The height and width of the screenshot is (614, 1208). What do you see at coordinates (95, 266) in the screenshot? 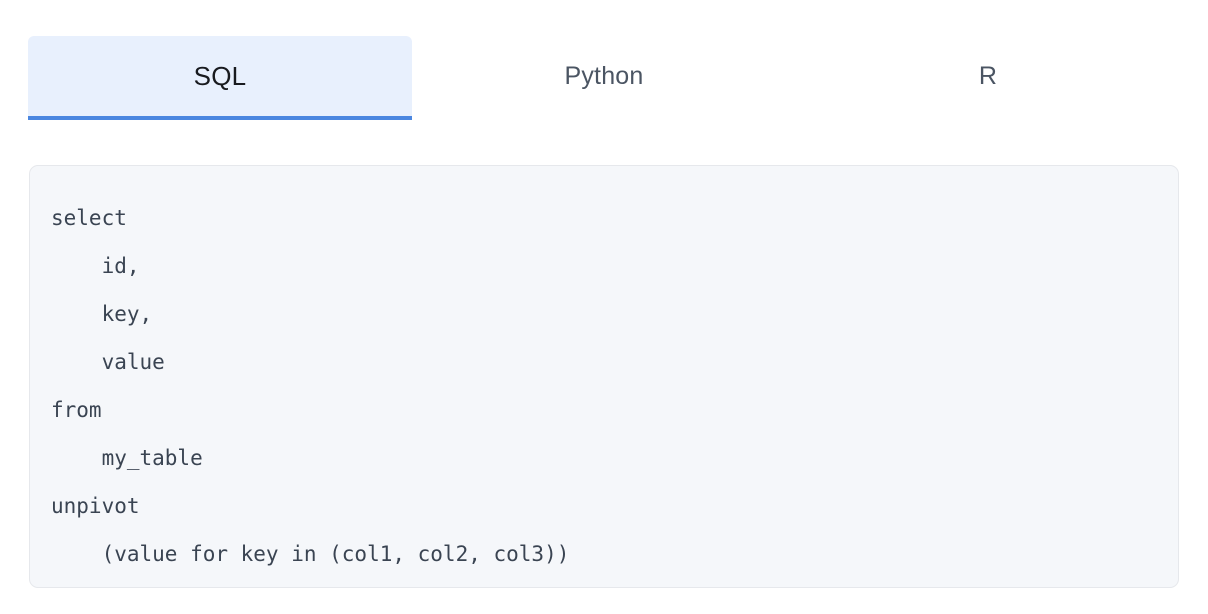
I see `code-line: id,` at bounding box center [95, 266].